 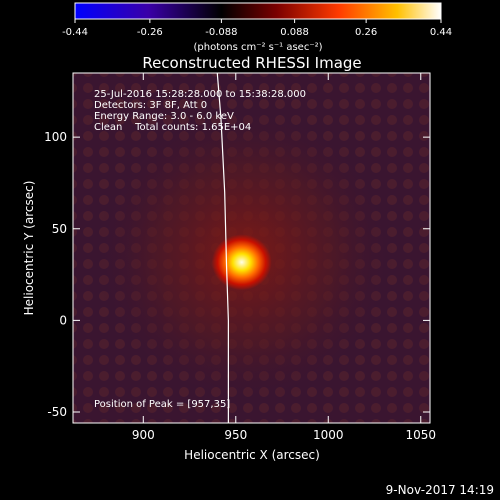 What do you see at coordinates (221, 32) in the screenshot?
I see `colorbar-tick-label: -0.088` at bounding box center [221, 32].